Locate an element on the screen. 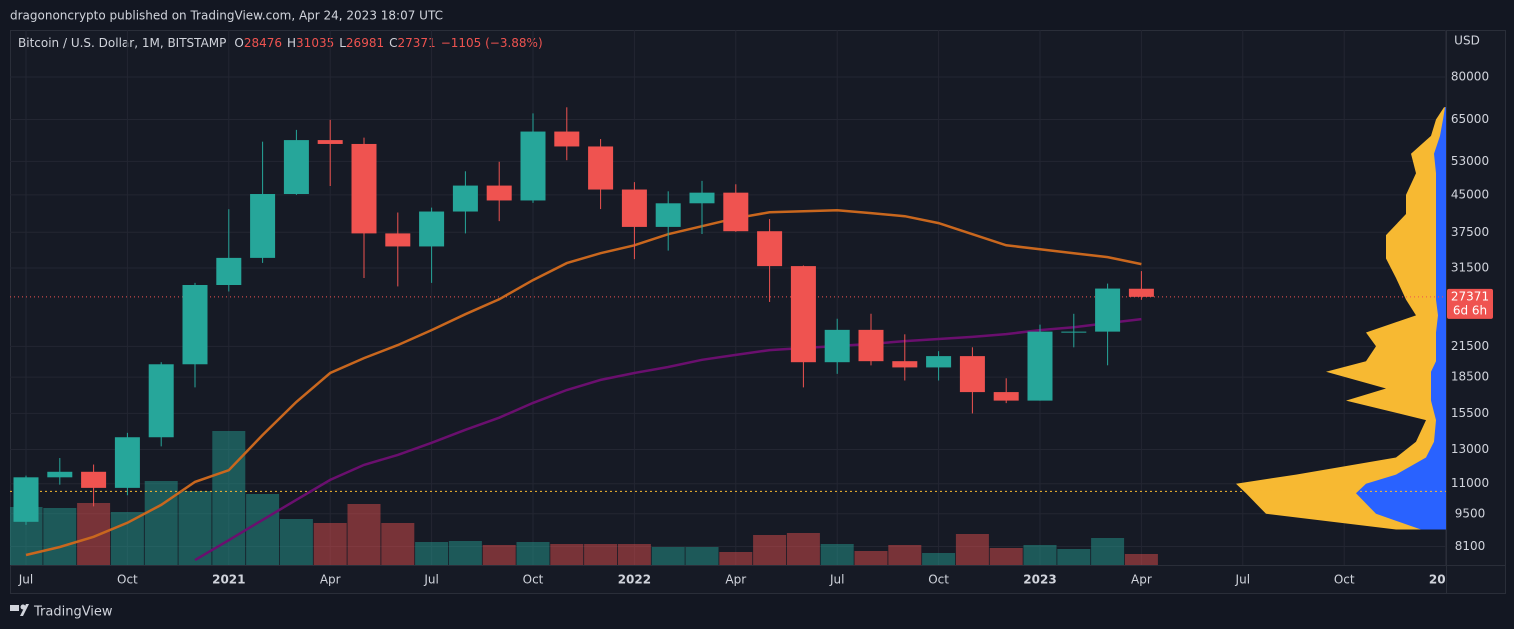 This screenshot has height=629, width=1514. y-tick-label: 80000 is located at coordinates (1470, 76).